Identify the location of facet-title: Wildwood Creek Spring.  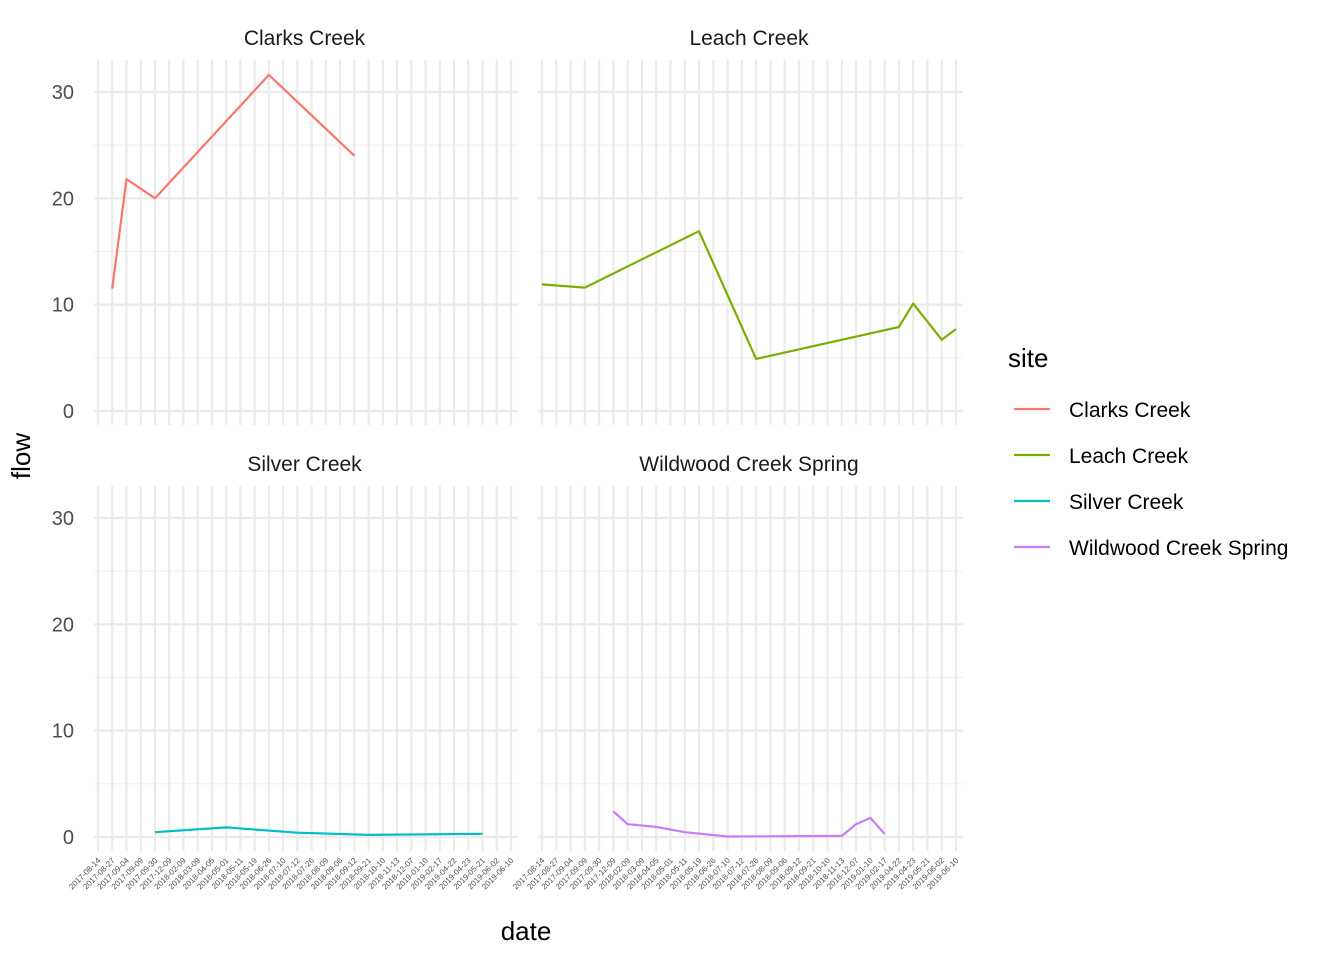
(748, 464).